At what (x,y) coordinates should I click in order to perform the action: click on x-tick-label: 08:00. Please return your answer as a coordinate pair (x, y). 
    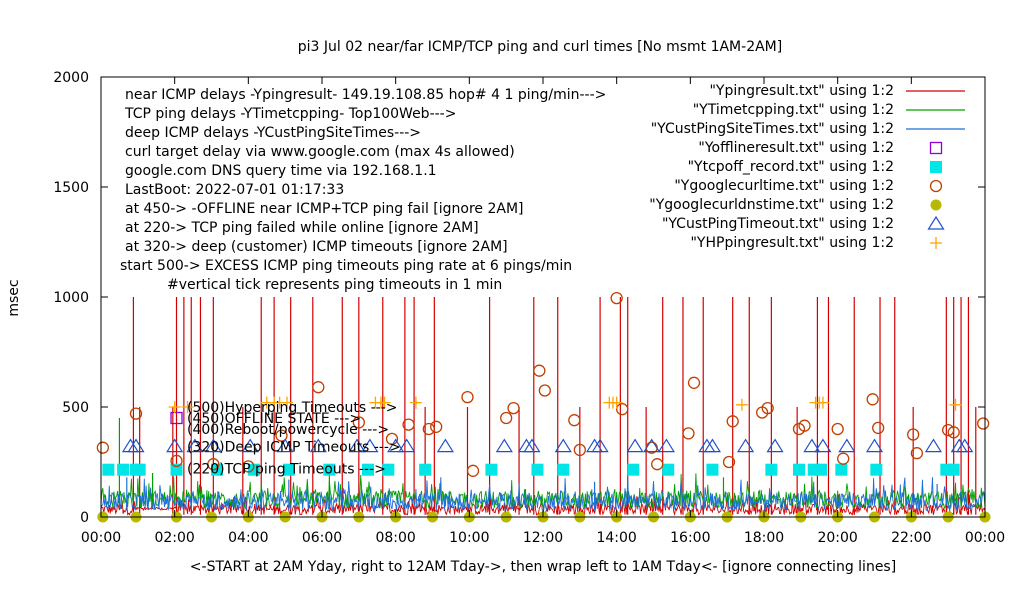
    Looking at the image, I should click on (395, 538).